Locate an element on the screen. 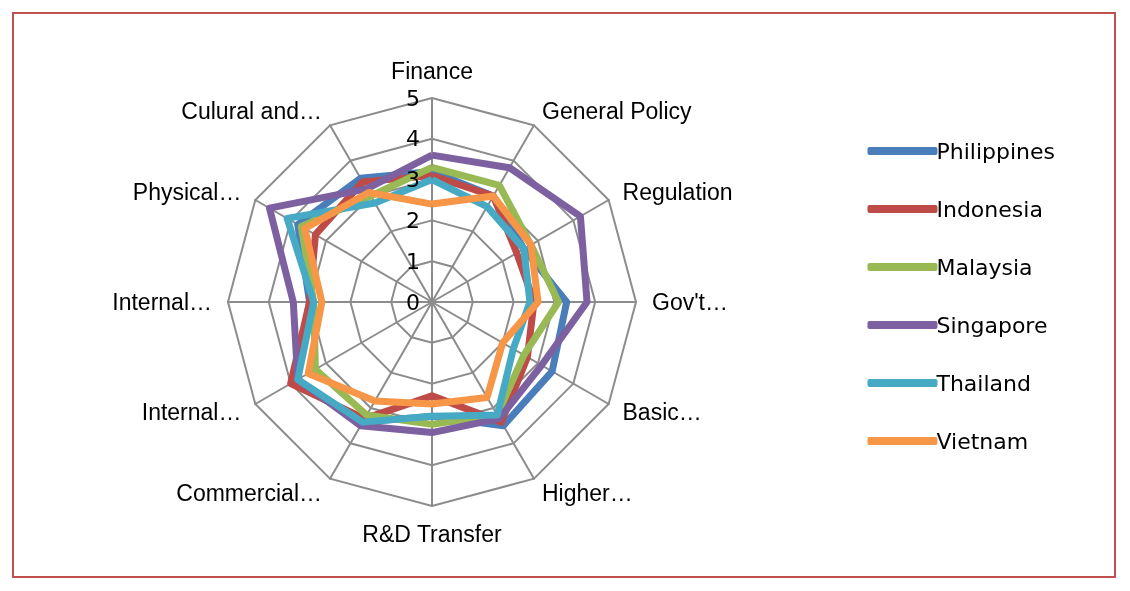 The image size is (1130, 591). spoke-label: General Policy is located at coordinates (617, 111).